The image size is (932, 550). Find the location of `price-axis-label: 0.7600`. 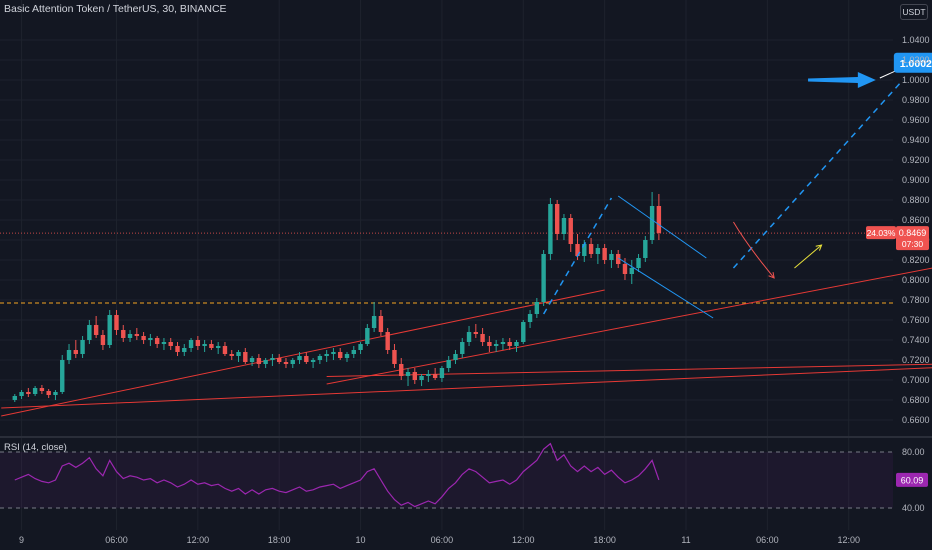

price-axis-label: 0.7600 is located at coordinates (916, 320).